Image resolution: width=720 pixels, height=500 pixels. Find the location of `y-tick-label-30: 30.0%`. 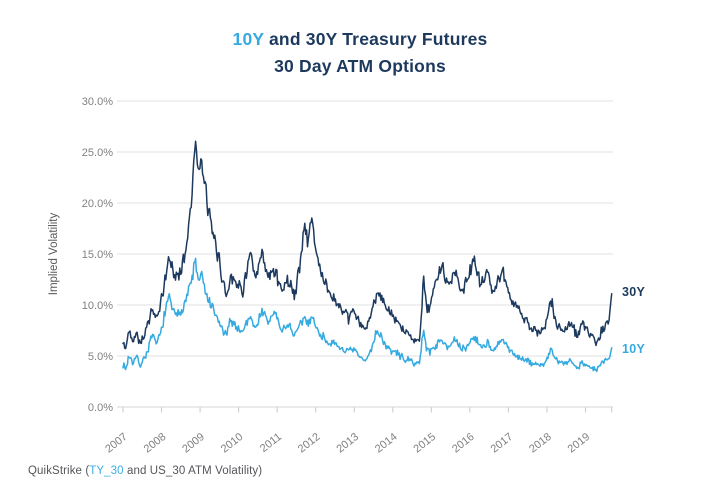

y-tick-label-30: 30.0% is located at coordinates (97, 102).